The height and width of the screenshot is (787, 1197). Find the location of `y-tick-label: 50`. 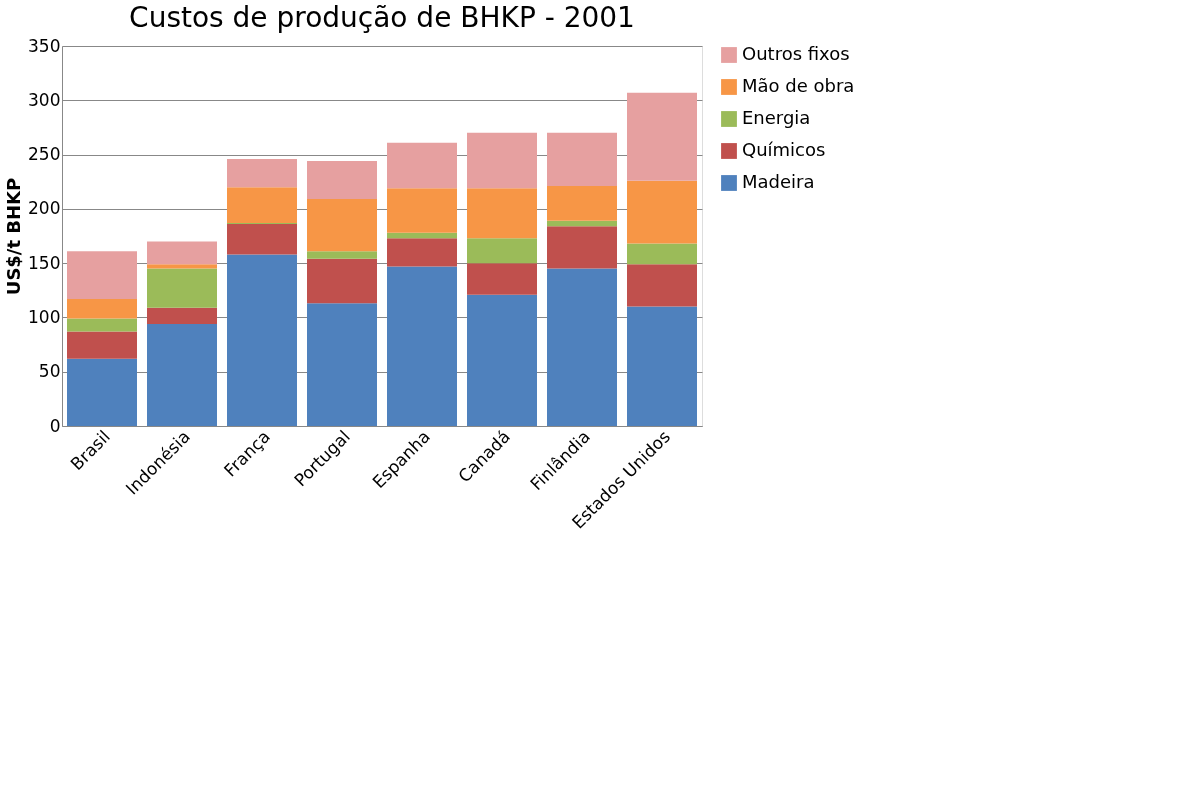

y-tick-label: 50 is located at coordinates (49, 371).